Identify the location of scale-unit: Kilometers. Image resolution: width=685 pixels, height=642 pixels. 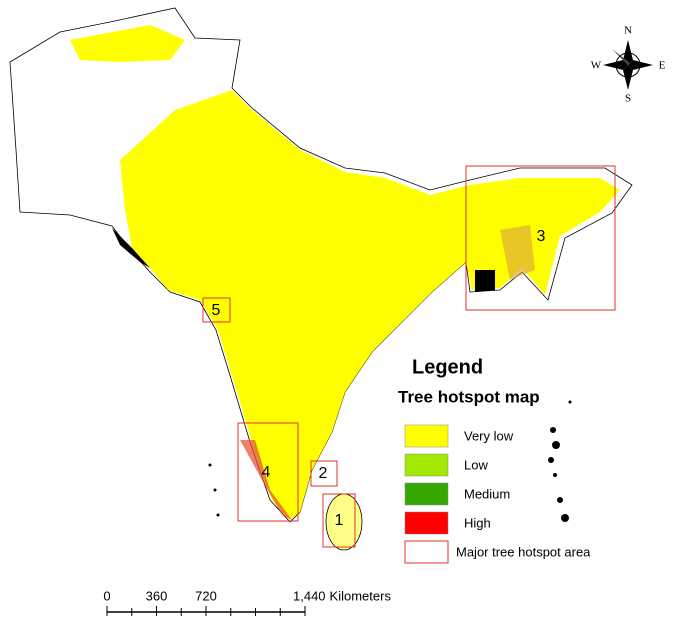
(361, 595).